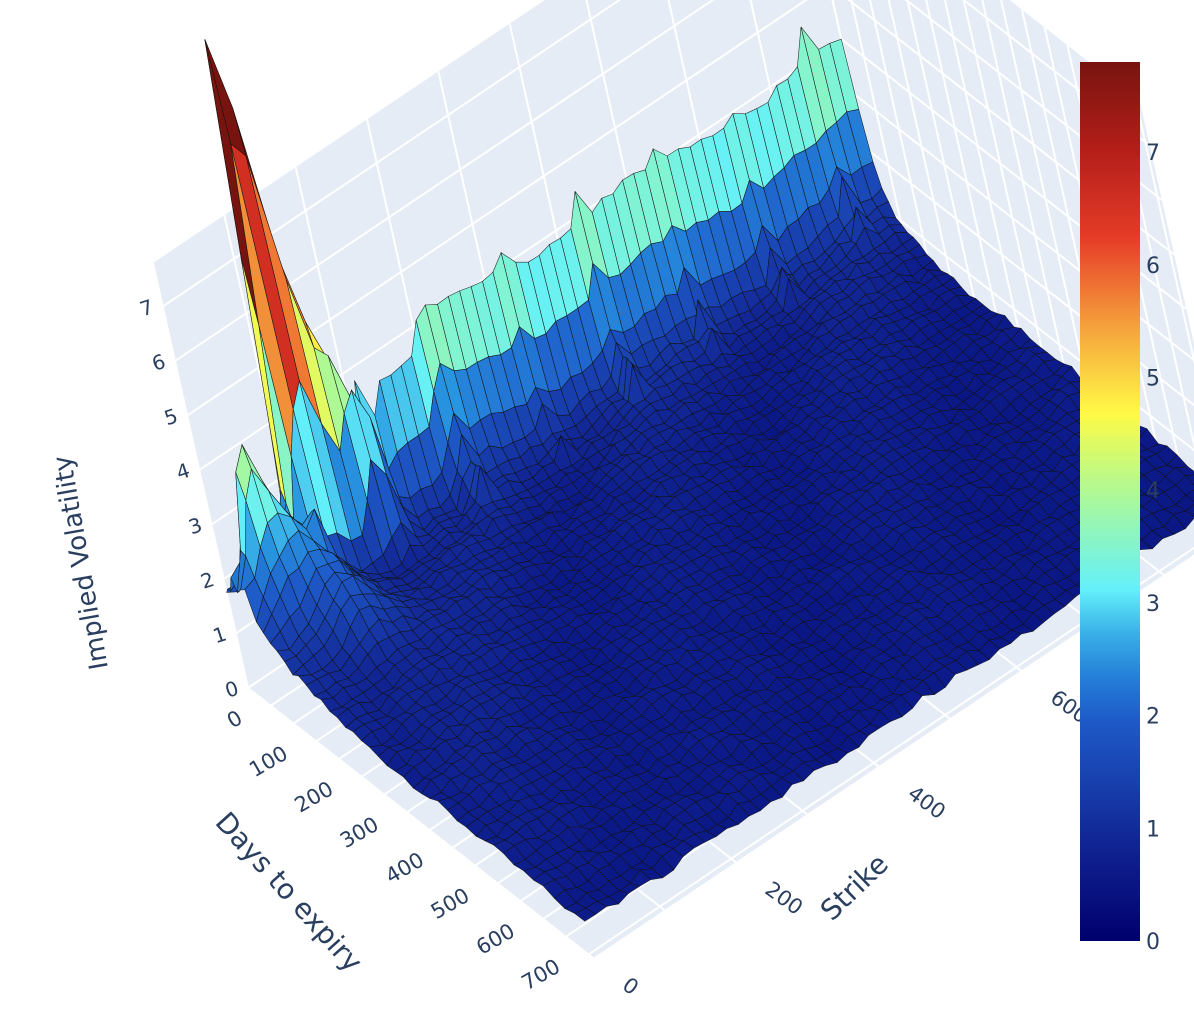  Describe the element at coordinates (183, 471) in the screenshot. I see `z-tick-label: 4` at that location.